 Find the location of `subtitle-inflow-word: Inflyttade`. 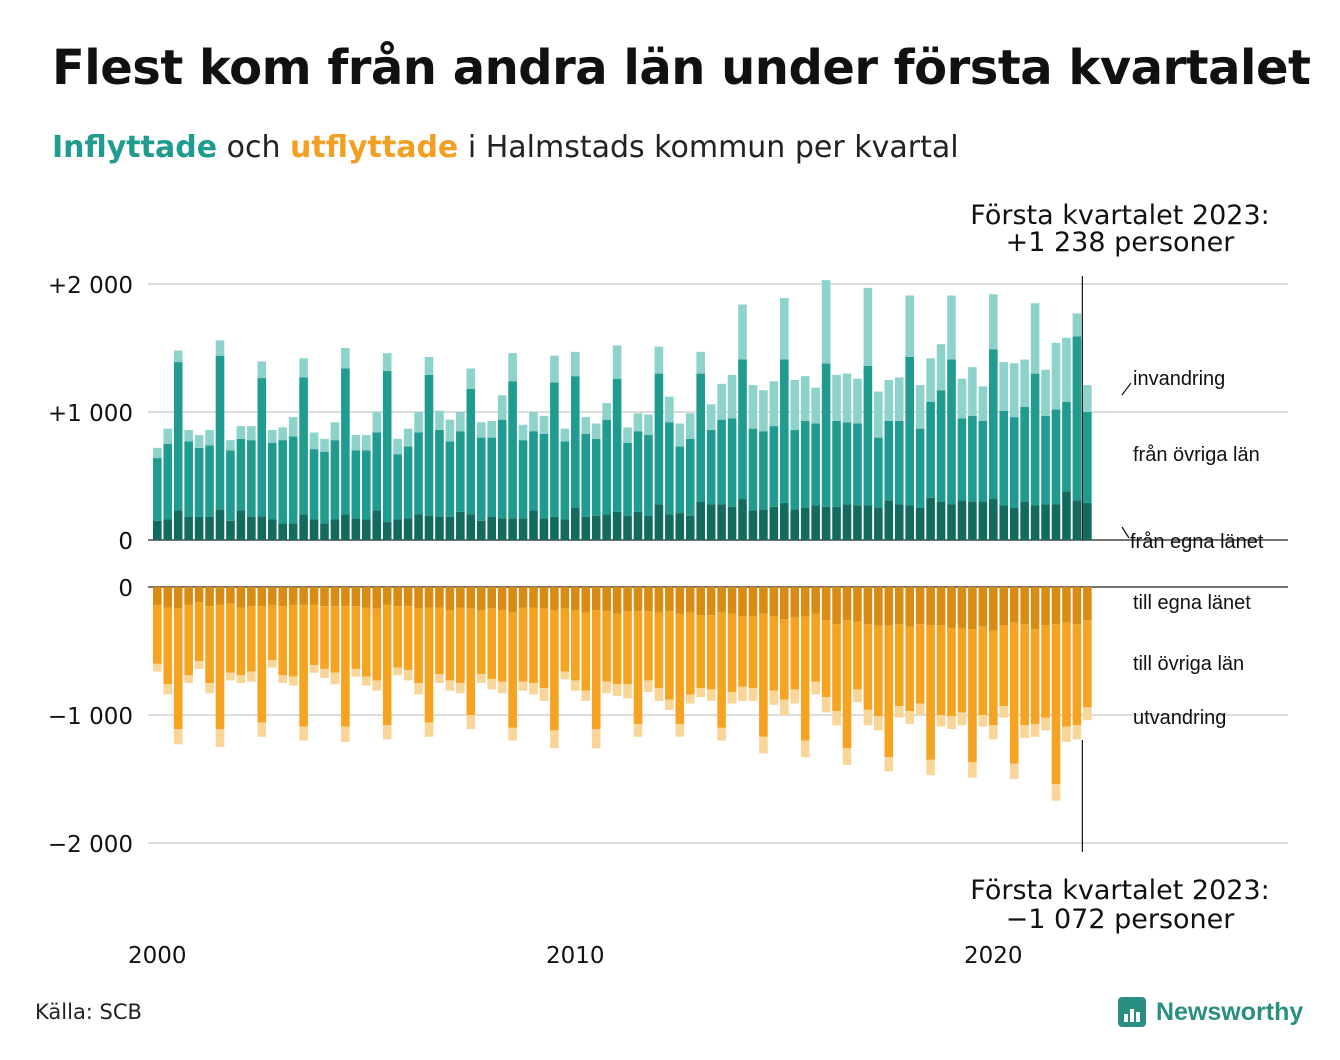

subtitle-inflow-word: Inflyttade is located at coordinates (135, 147).